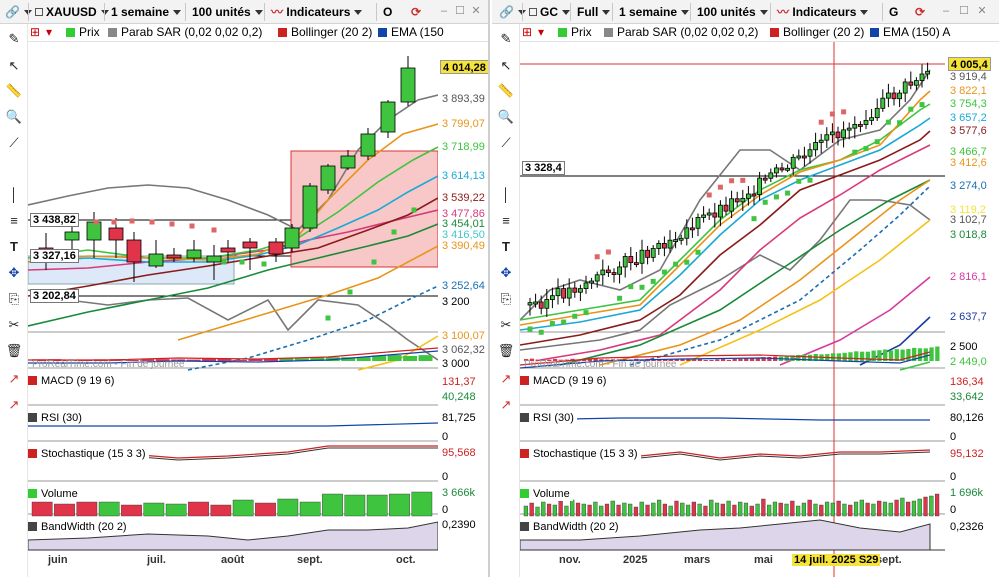 Image resolution: width=999 pixels, height=577 pixels. What do you see at coordinates (463, 176) in the screenshot?
I see `price-axis-label: 3 614,13` at bounding box center [463, 176].